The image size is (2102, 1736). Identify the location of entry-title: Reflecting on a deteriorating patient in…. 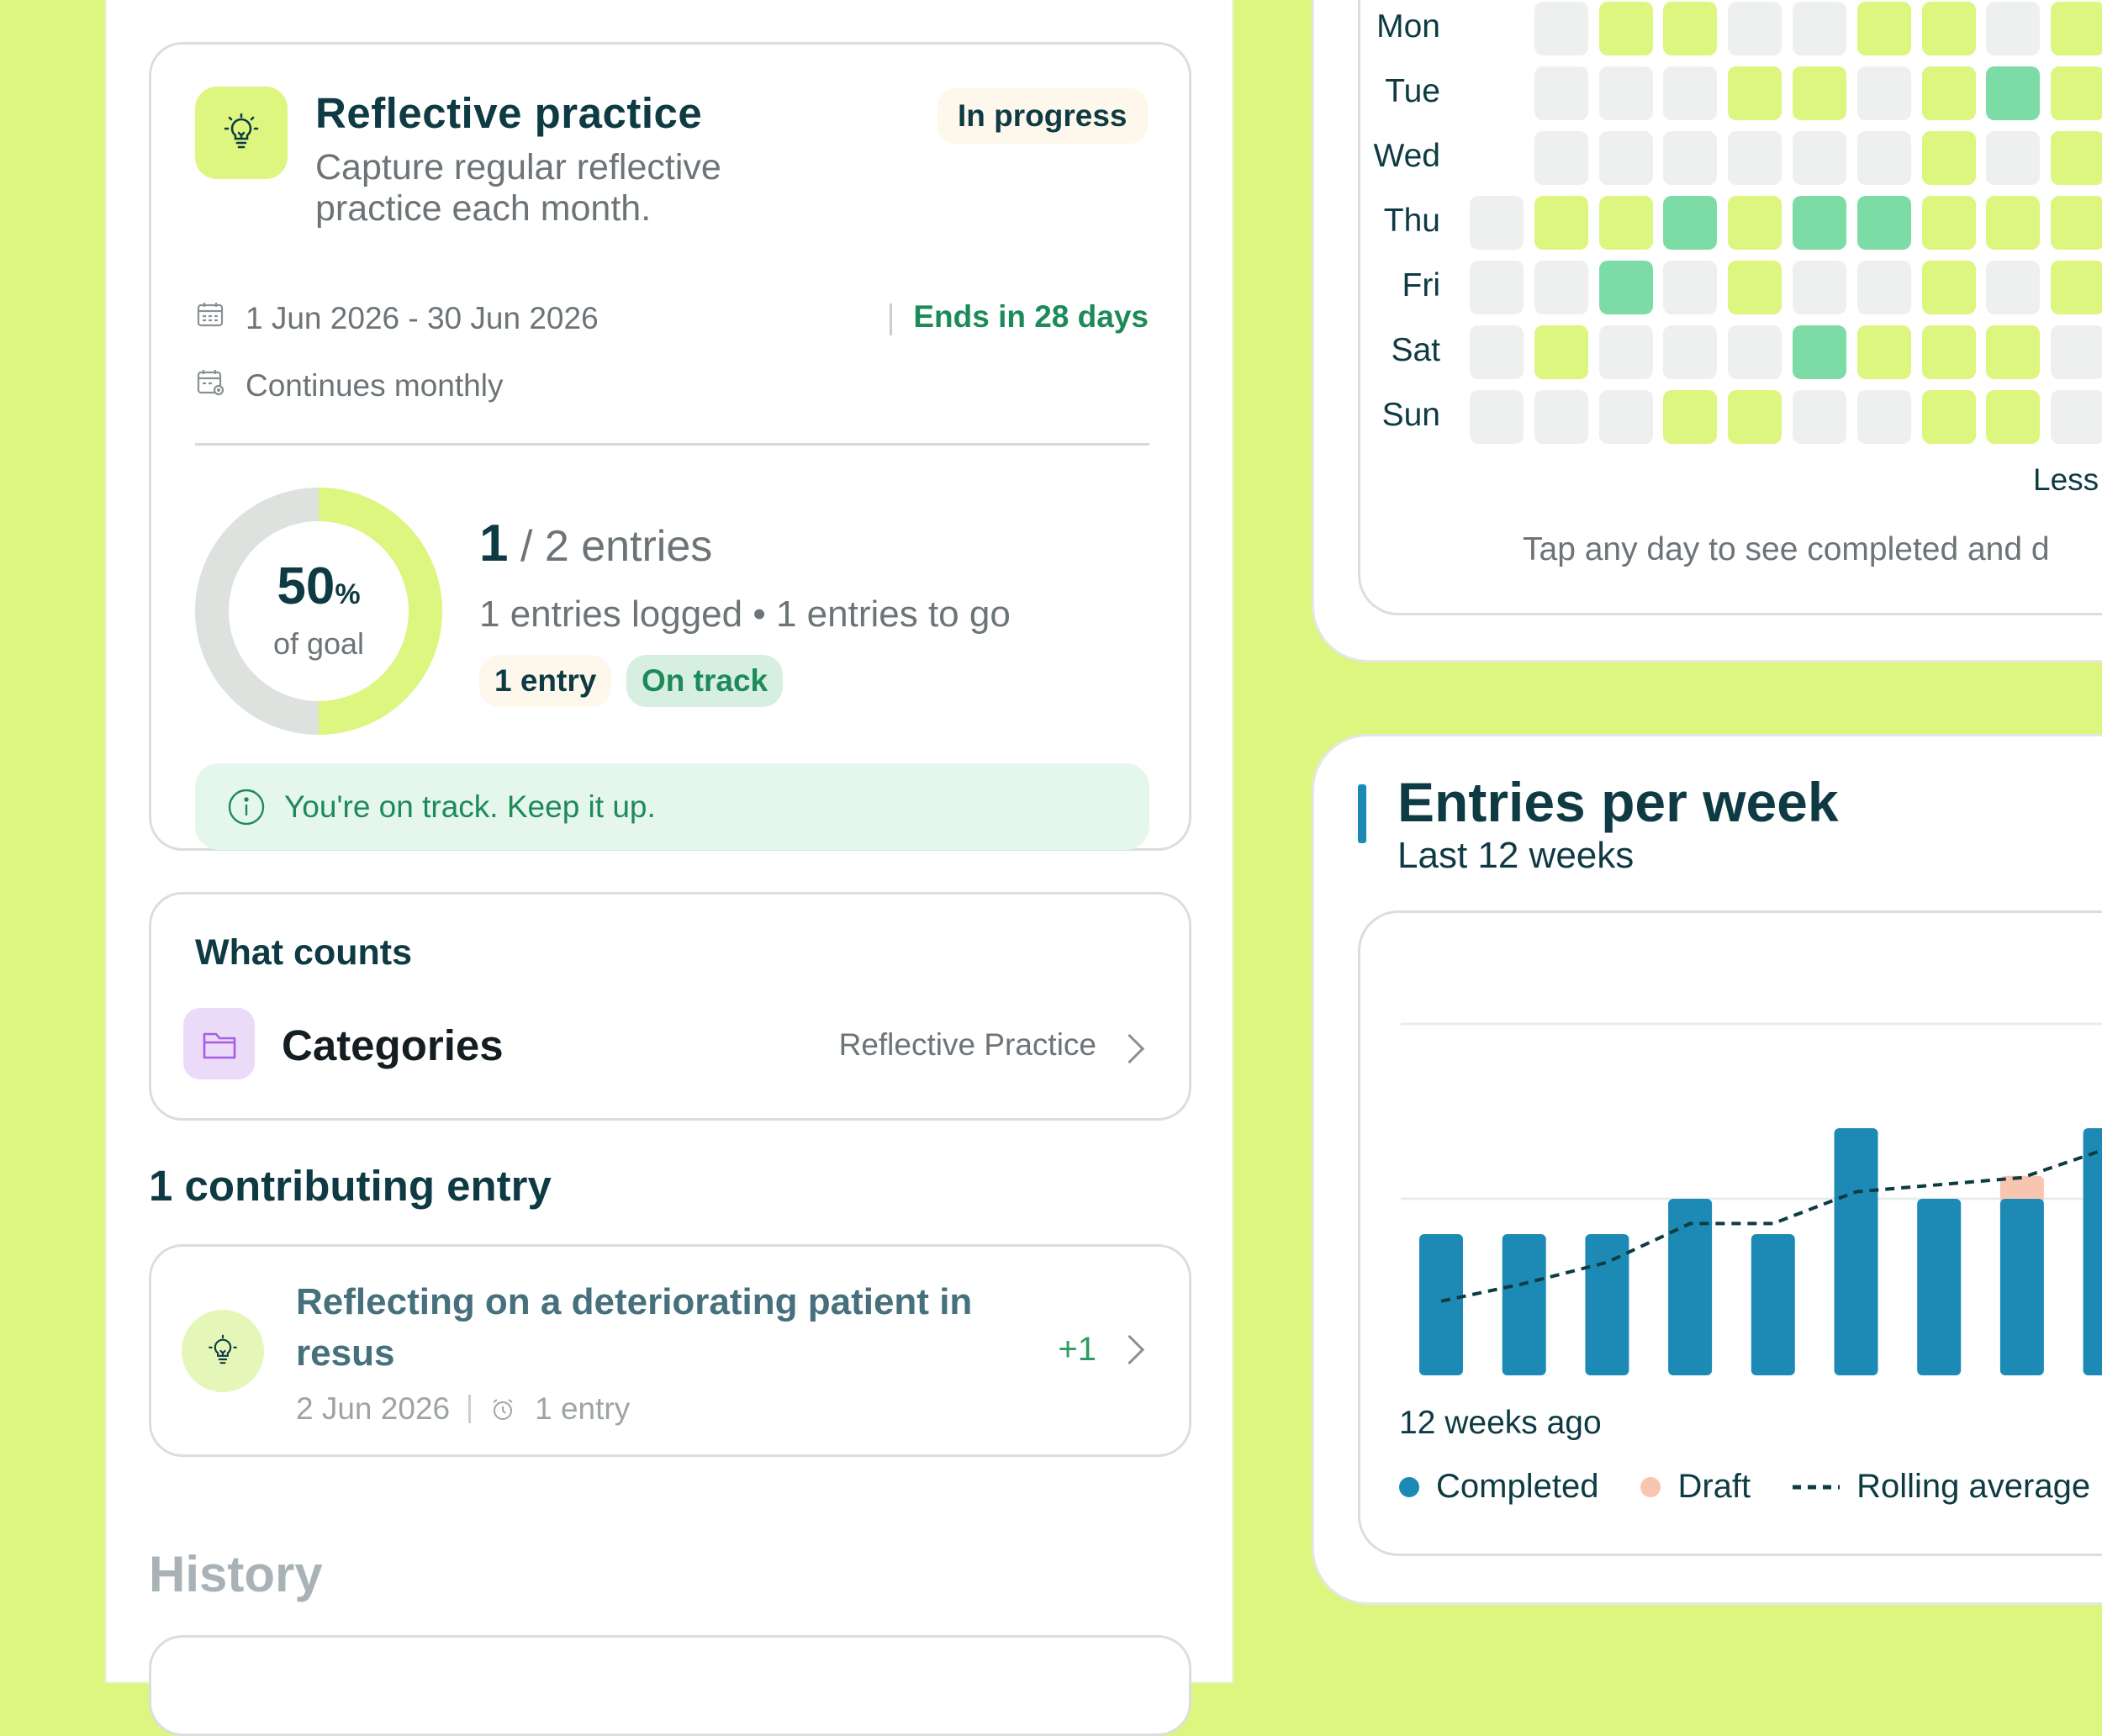
(634, 1327).